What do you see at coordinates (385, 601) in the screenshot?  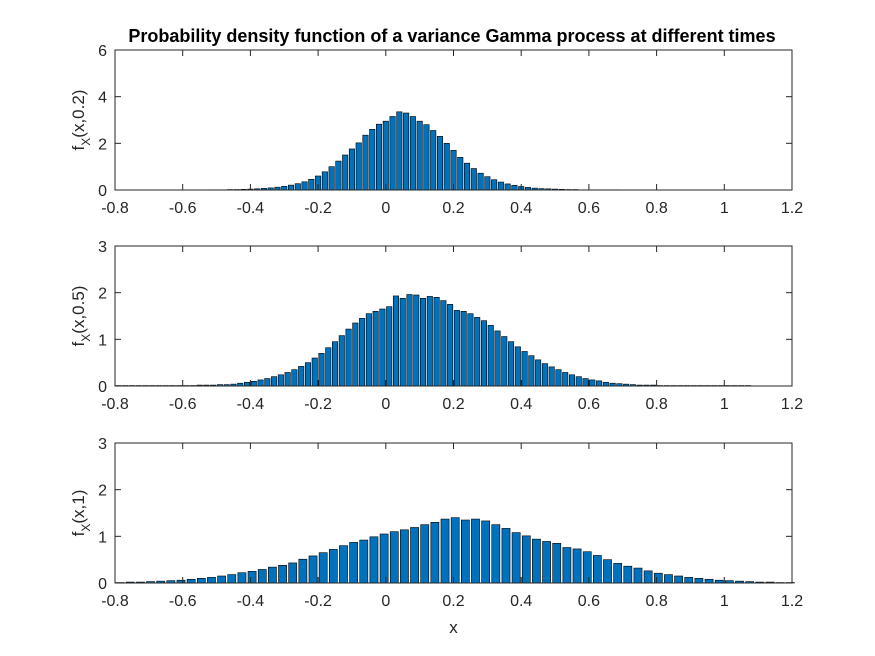 I see `x-tick-label: 0` at bounding box center [385, 601].